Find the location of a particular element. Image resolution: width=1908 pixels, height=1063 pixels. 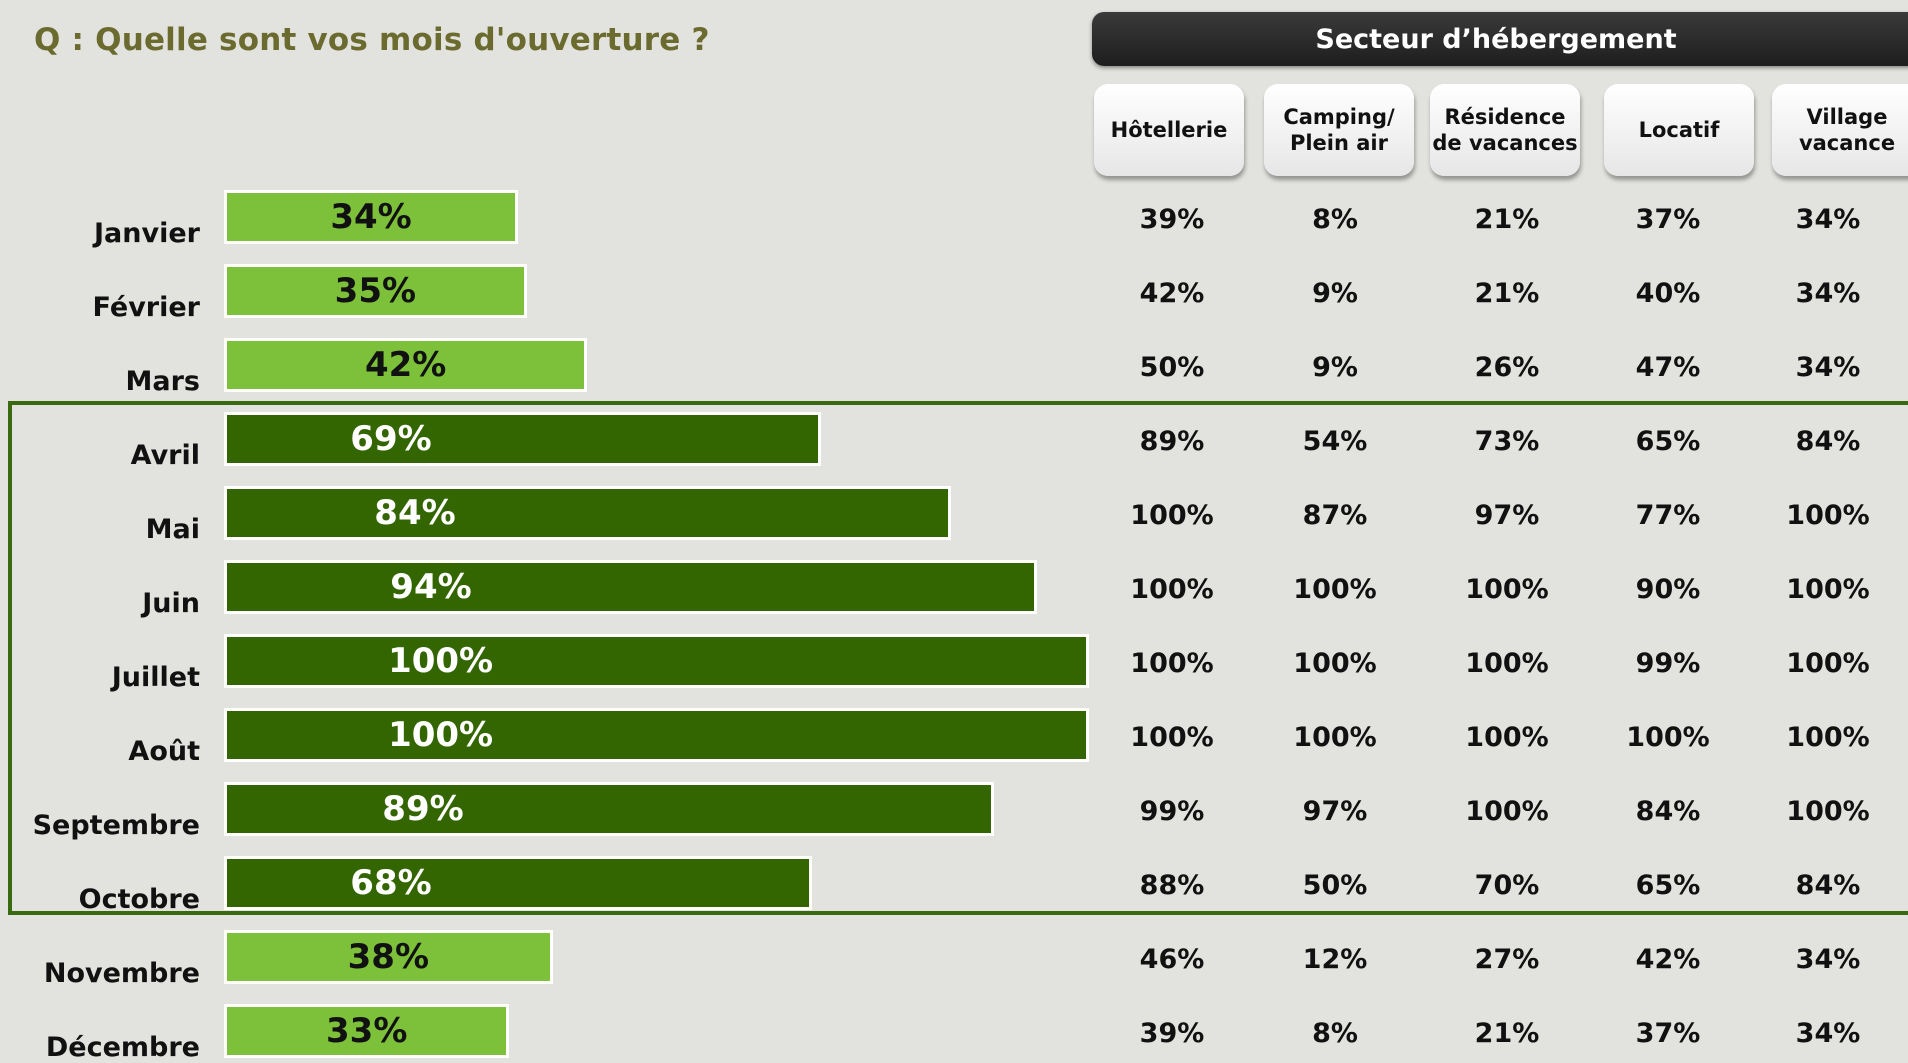

table-cell: 12% is located at coordinates (1335, 959).